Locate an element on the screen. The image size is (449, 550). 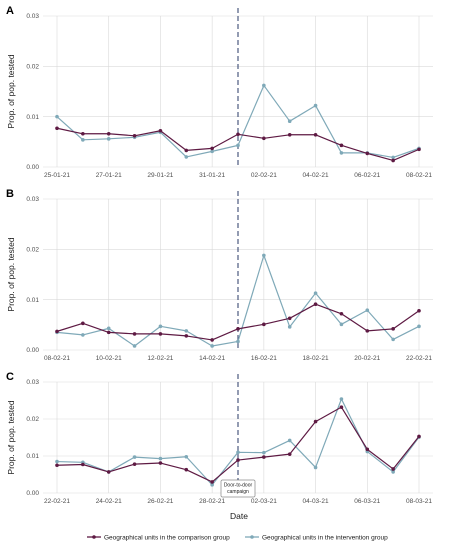
panel-label: C is located at coordinates (10, 377).